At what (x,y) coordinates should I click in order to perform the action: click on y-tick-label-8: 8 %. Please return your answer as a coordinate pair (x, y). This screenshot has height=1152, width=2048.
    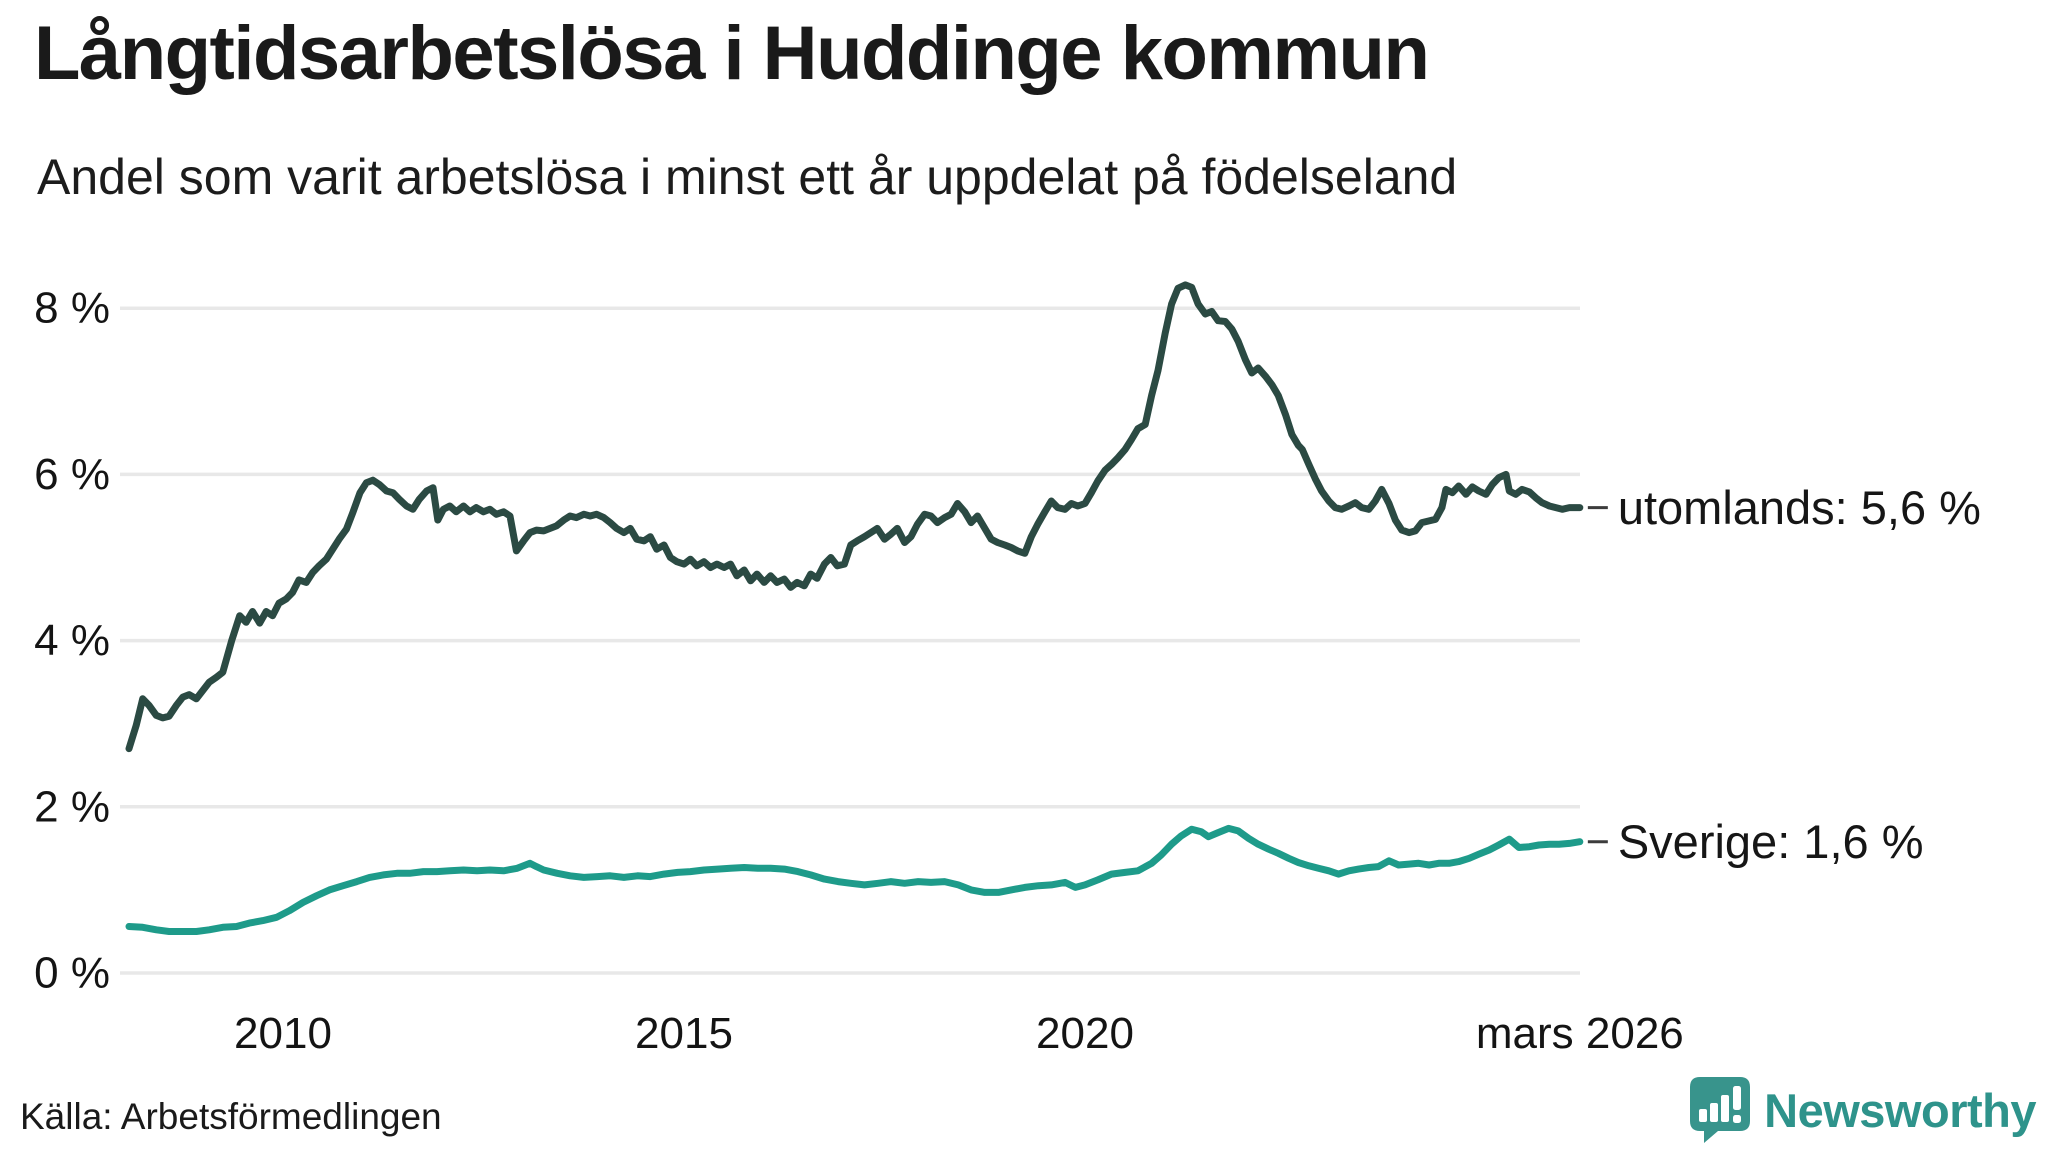
    Looking at the image, I should click on (72, 308).